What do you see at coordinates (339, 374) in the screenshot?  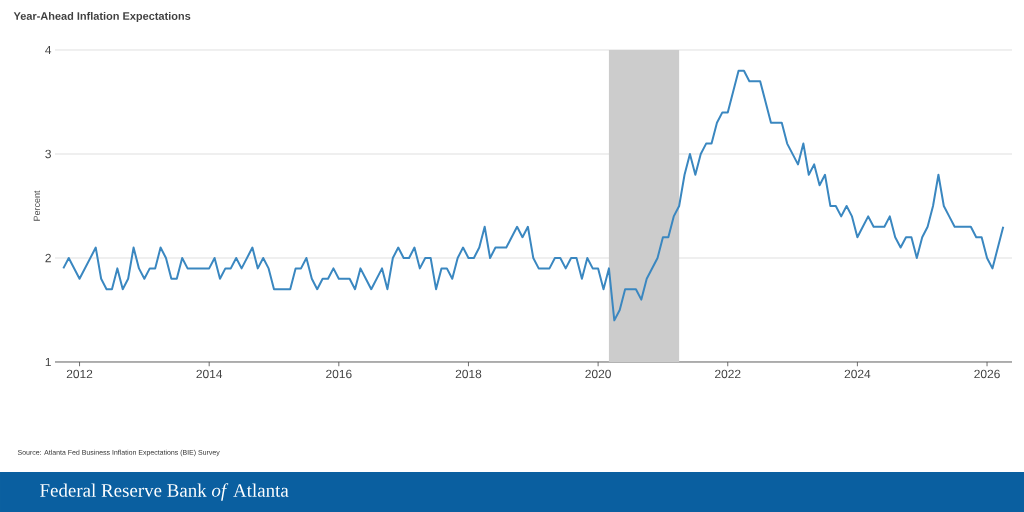 I see `x-tick-label: 2016` at bounding box center [339, 374].